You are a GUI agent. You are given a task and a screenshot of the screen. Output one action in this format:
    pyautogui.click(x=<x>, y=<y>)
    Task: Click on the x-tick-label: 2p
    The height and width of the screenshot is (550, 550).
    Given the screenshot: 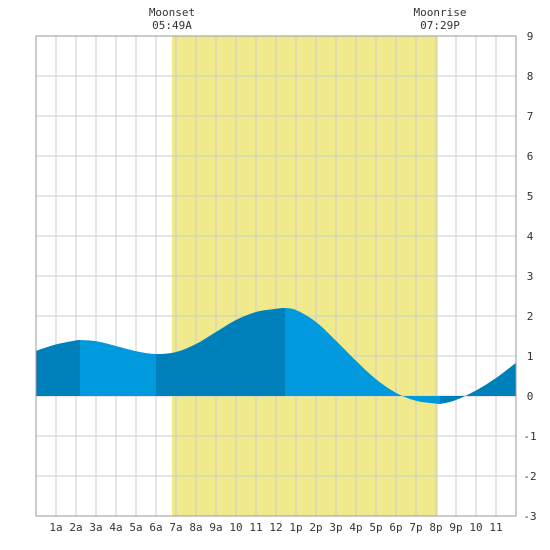 What is the action you would take?
    pyautogui.click(x=315, y=527)
    